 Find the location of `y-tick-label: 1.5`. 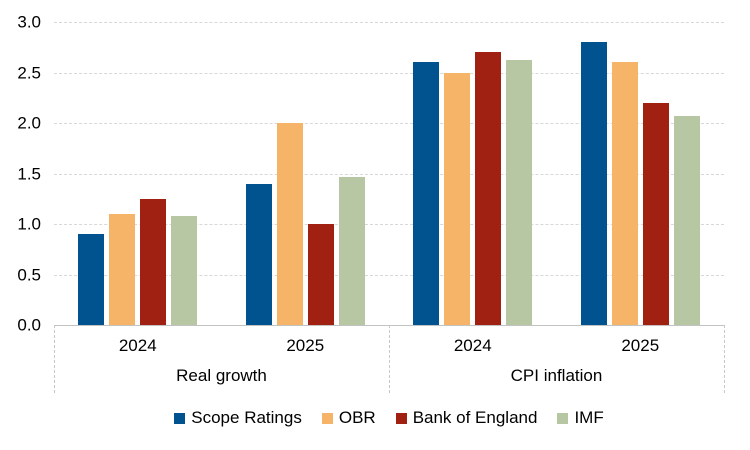

y-tick-label: 1.5 is located at coordinates (29, 173).